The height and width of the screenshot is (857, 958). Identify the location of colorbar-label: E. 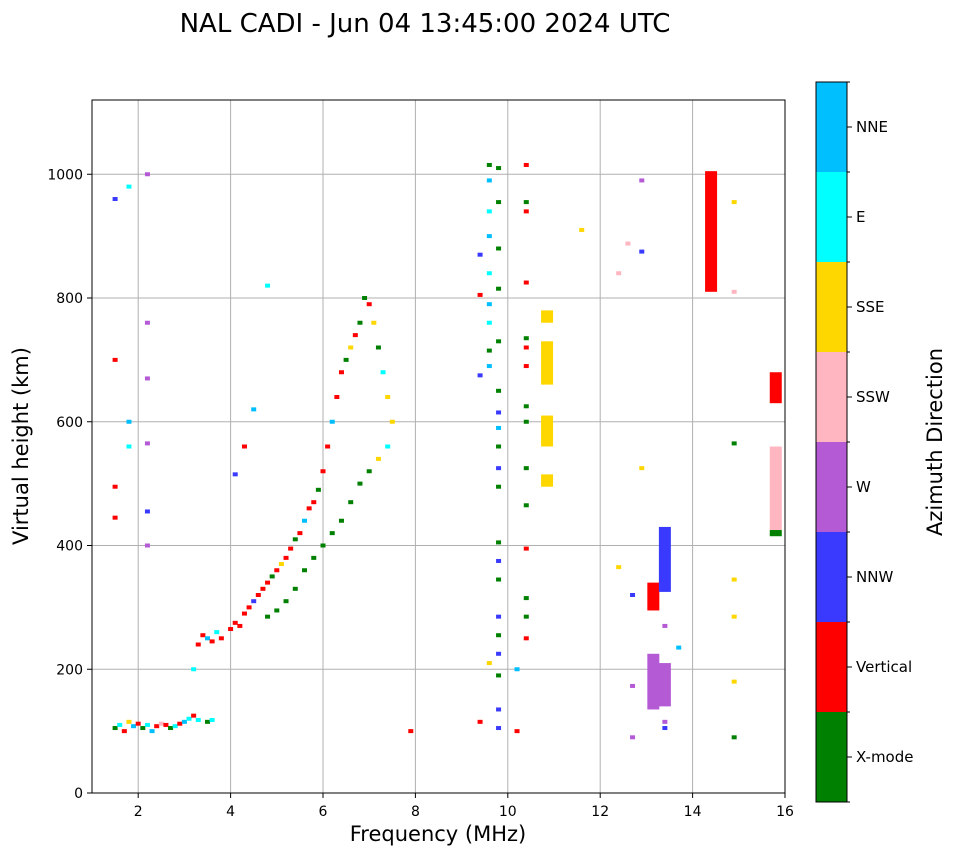
(860, 217).